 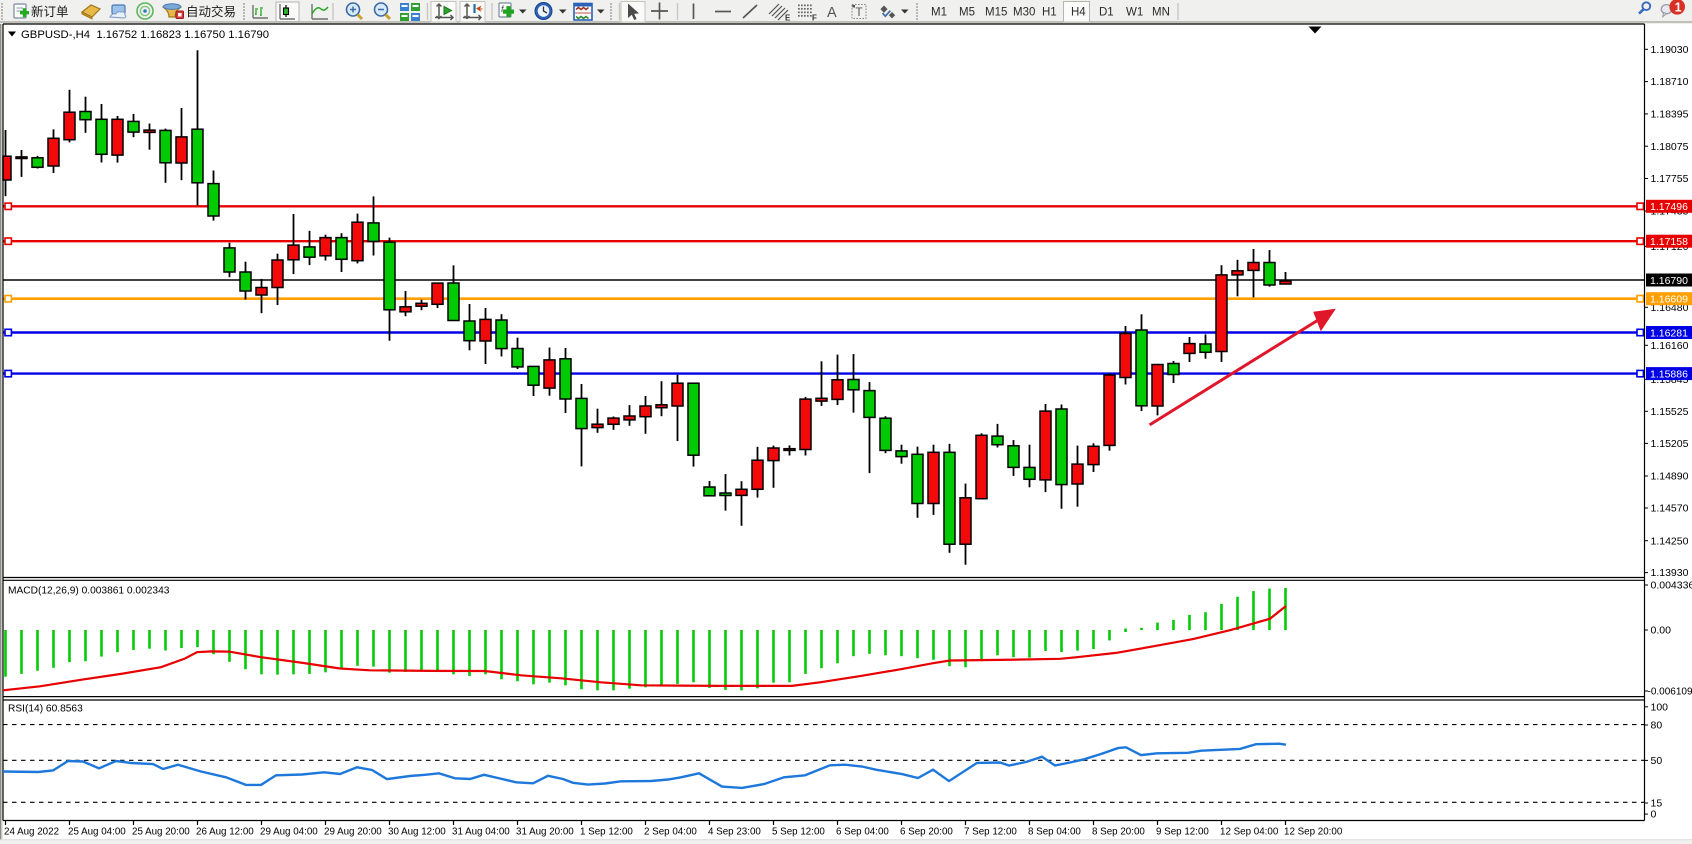 What do you see at coordinates (798, 831) in the screenshot?
I see `svg-text: 5 Sep 12:00` at bounding box center [798, 831].